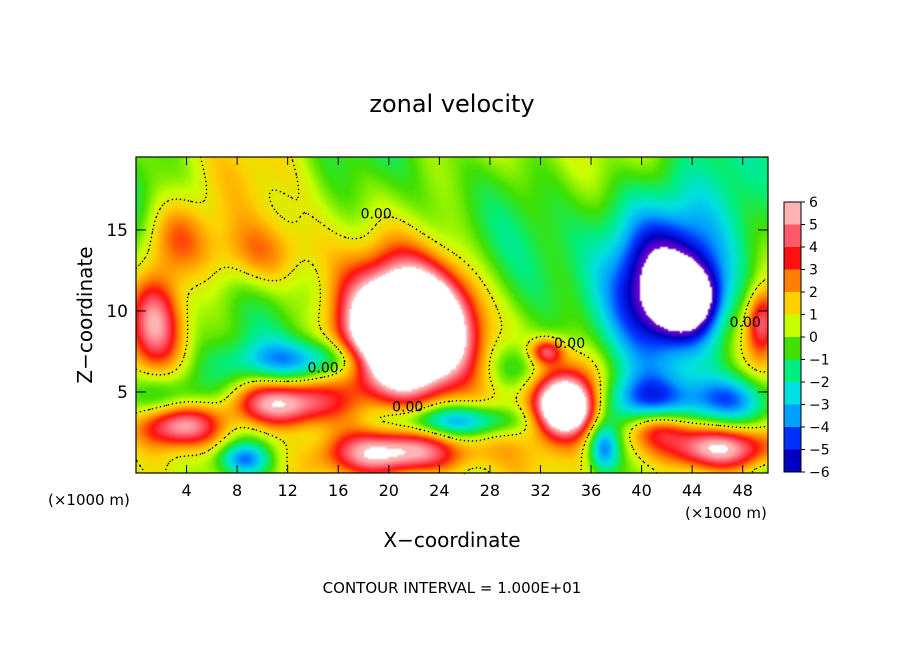 Image resolution: width=904 pixels, height=654 pixels. Describe the element at coordinates (813, 271) in the screenshot. I see `colorbar-label: 3` at that location.